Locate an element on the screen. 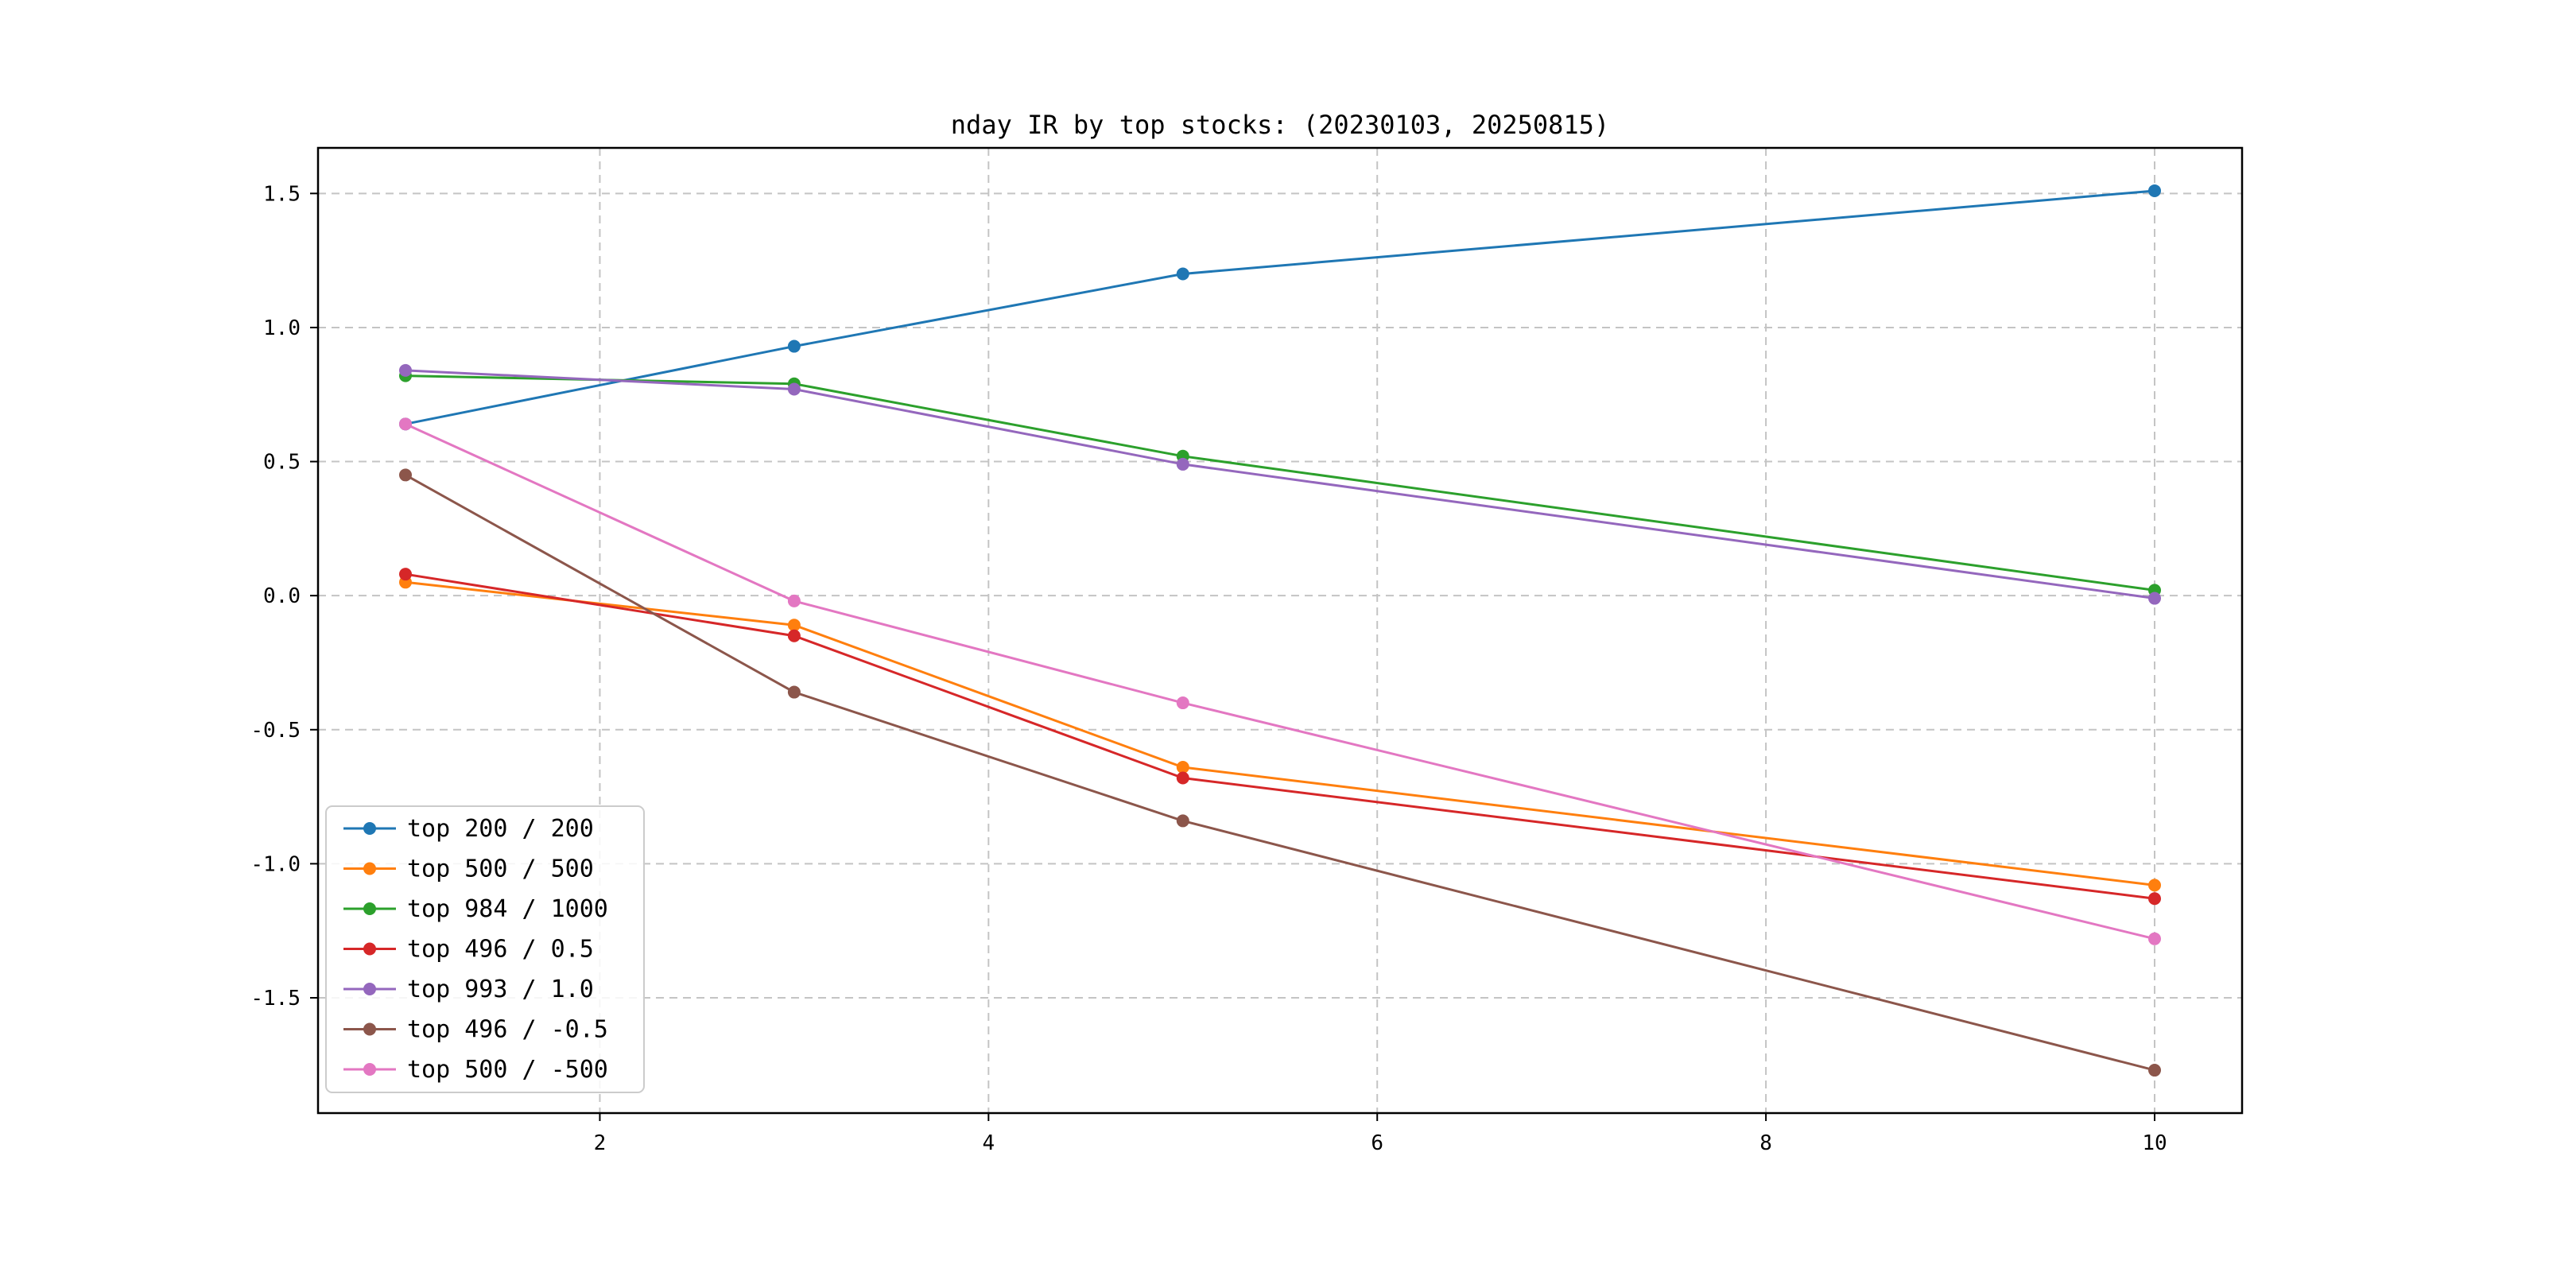  x-tick-label: 8 is located at coordinates (1765, 1143).